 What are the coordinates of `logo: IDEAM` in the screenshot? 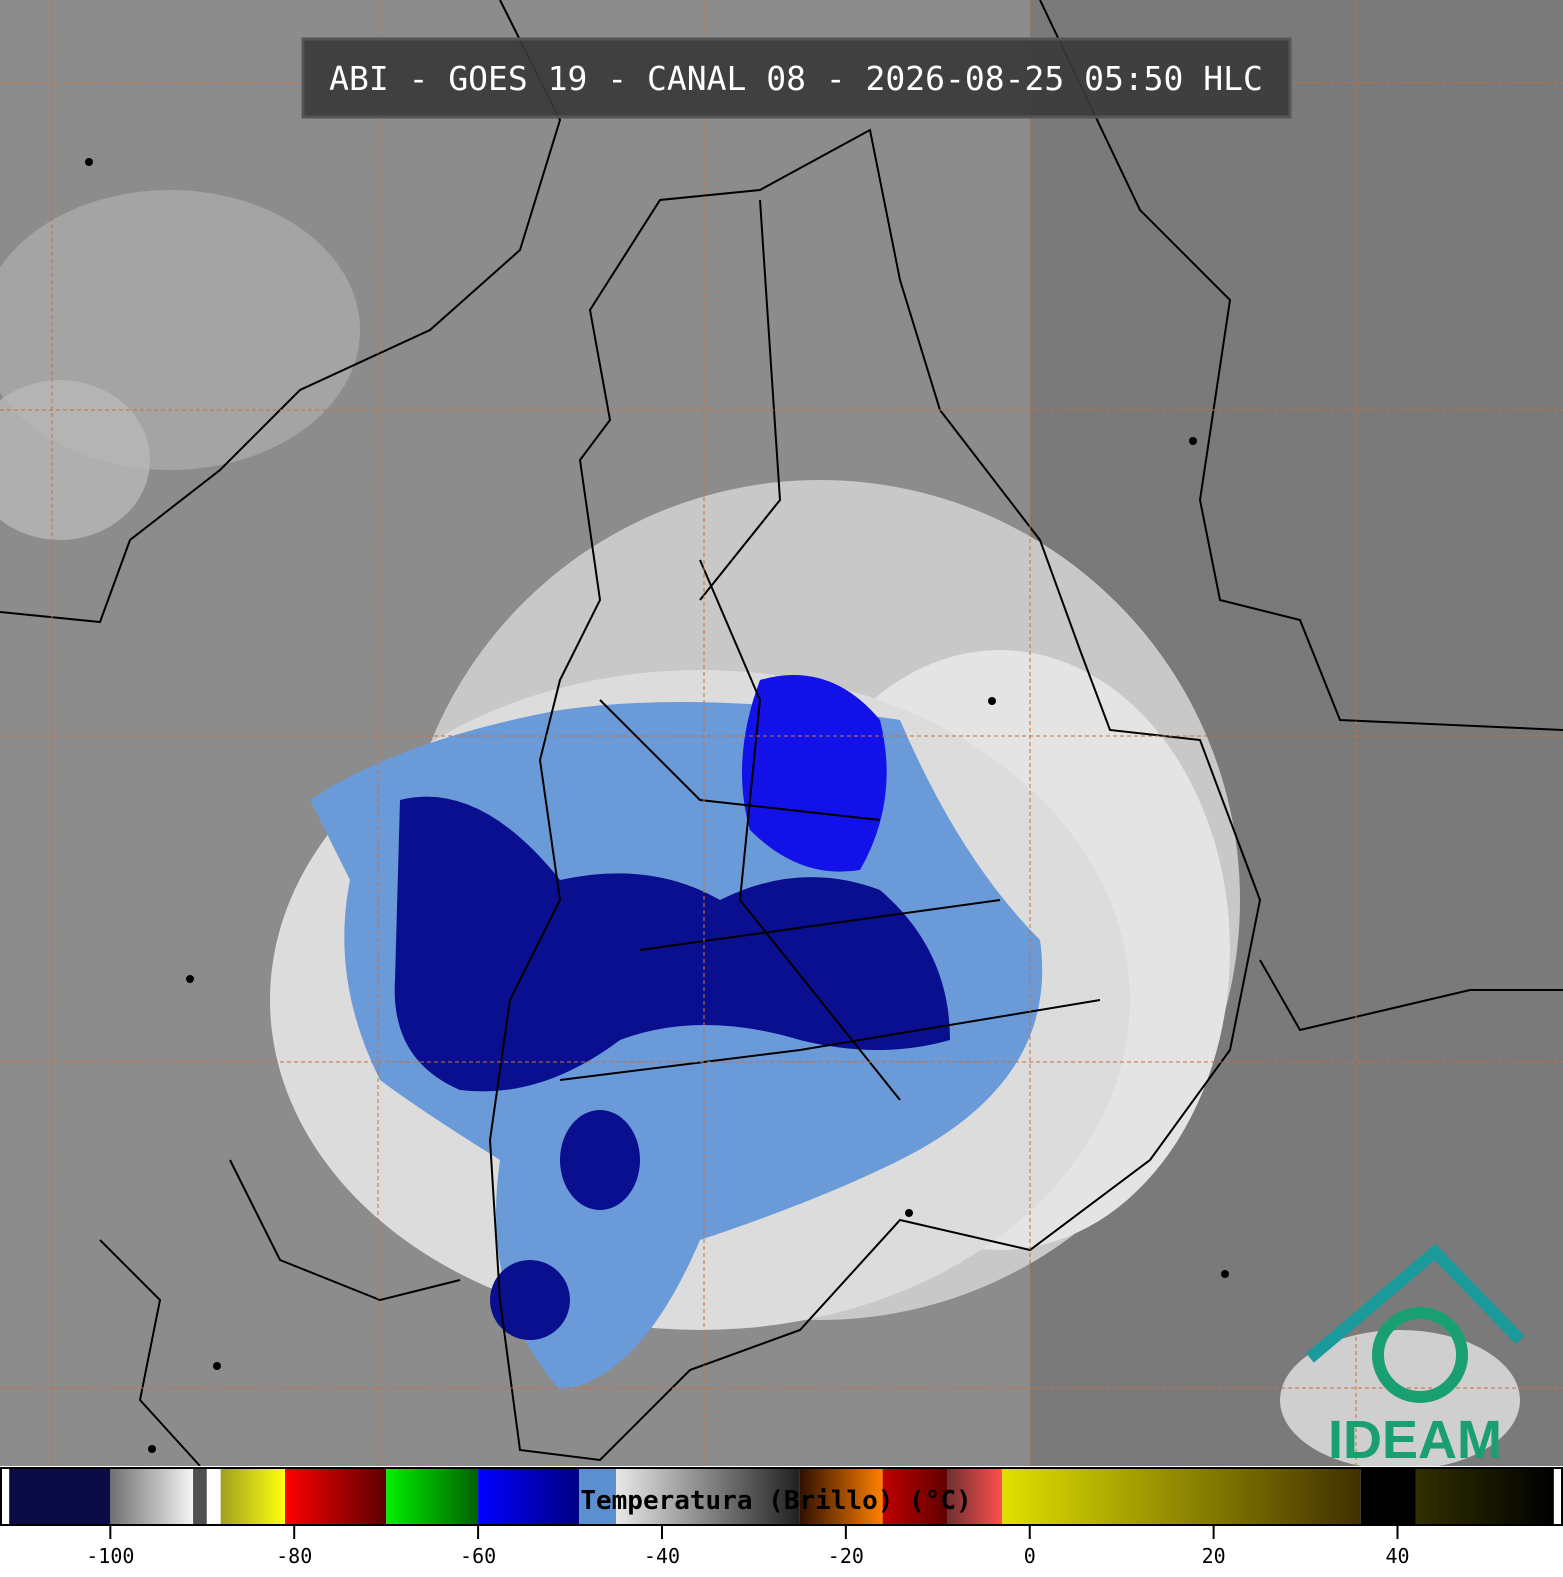 It's located at (1415, 1356).